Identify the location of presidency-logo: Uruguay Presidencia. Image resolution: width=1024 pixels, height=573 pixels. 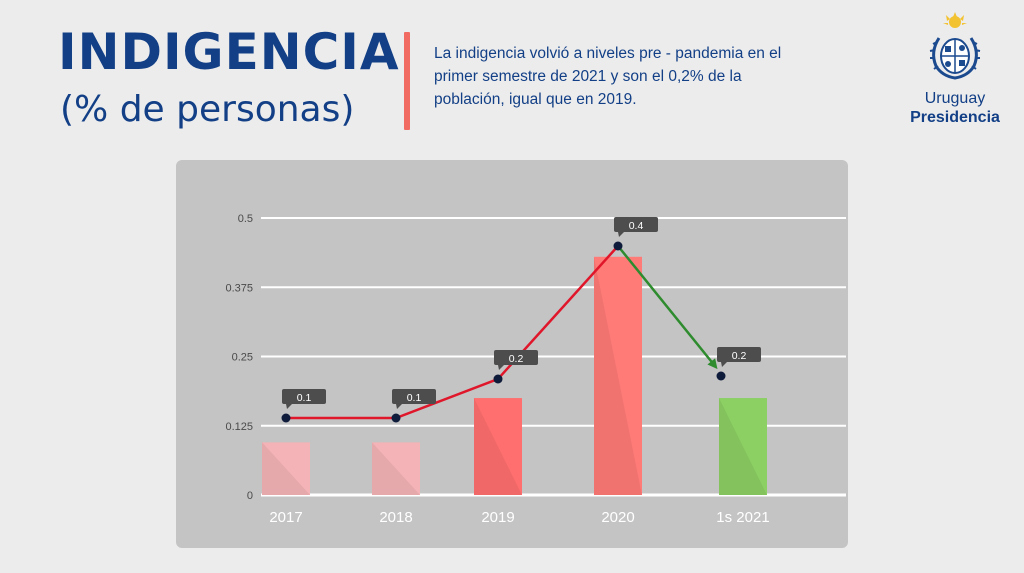
(955, 71).